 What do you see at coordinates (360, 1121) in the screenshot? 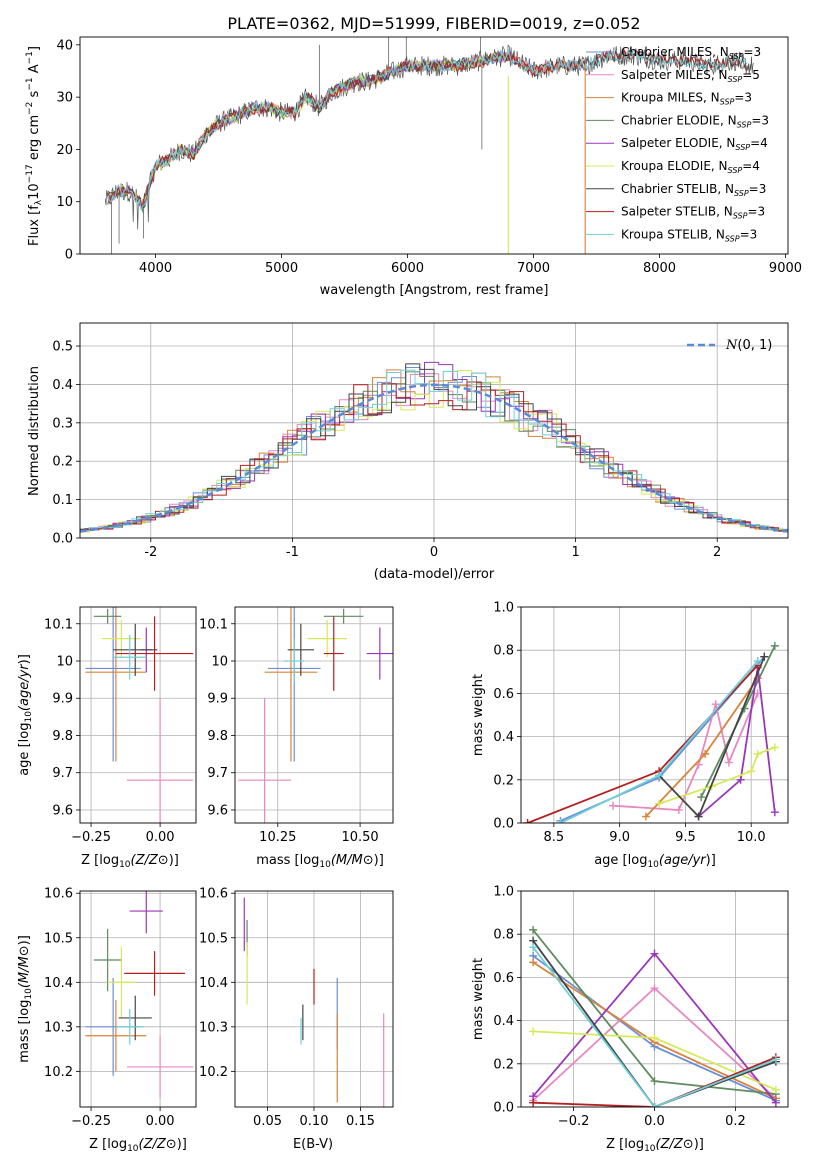
I see `x-tick-label: 0.15` at bounding box center [360, 1121].